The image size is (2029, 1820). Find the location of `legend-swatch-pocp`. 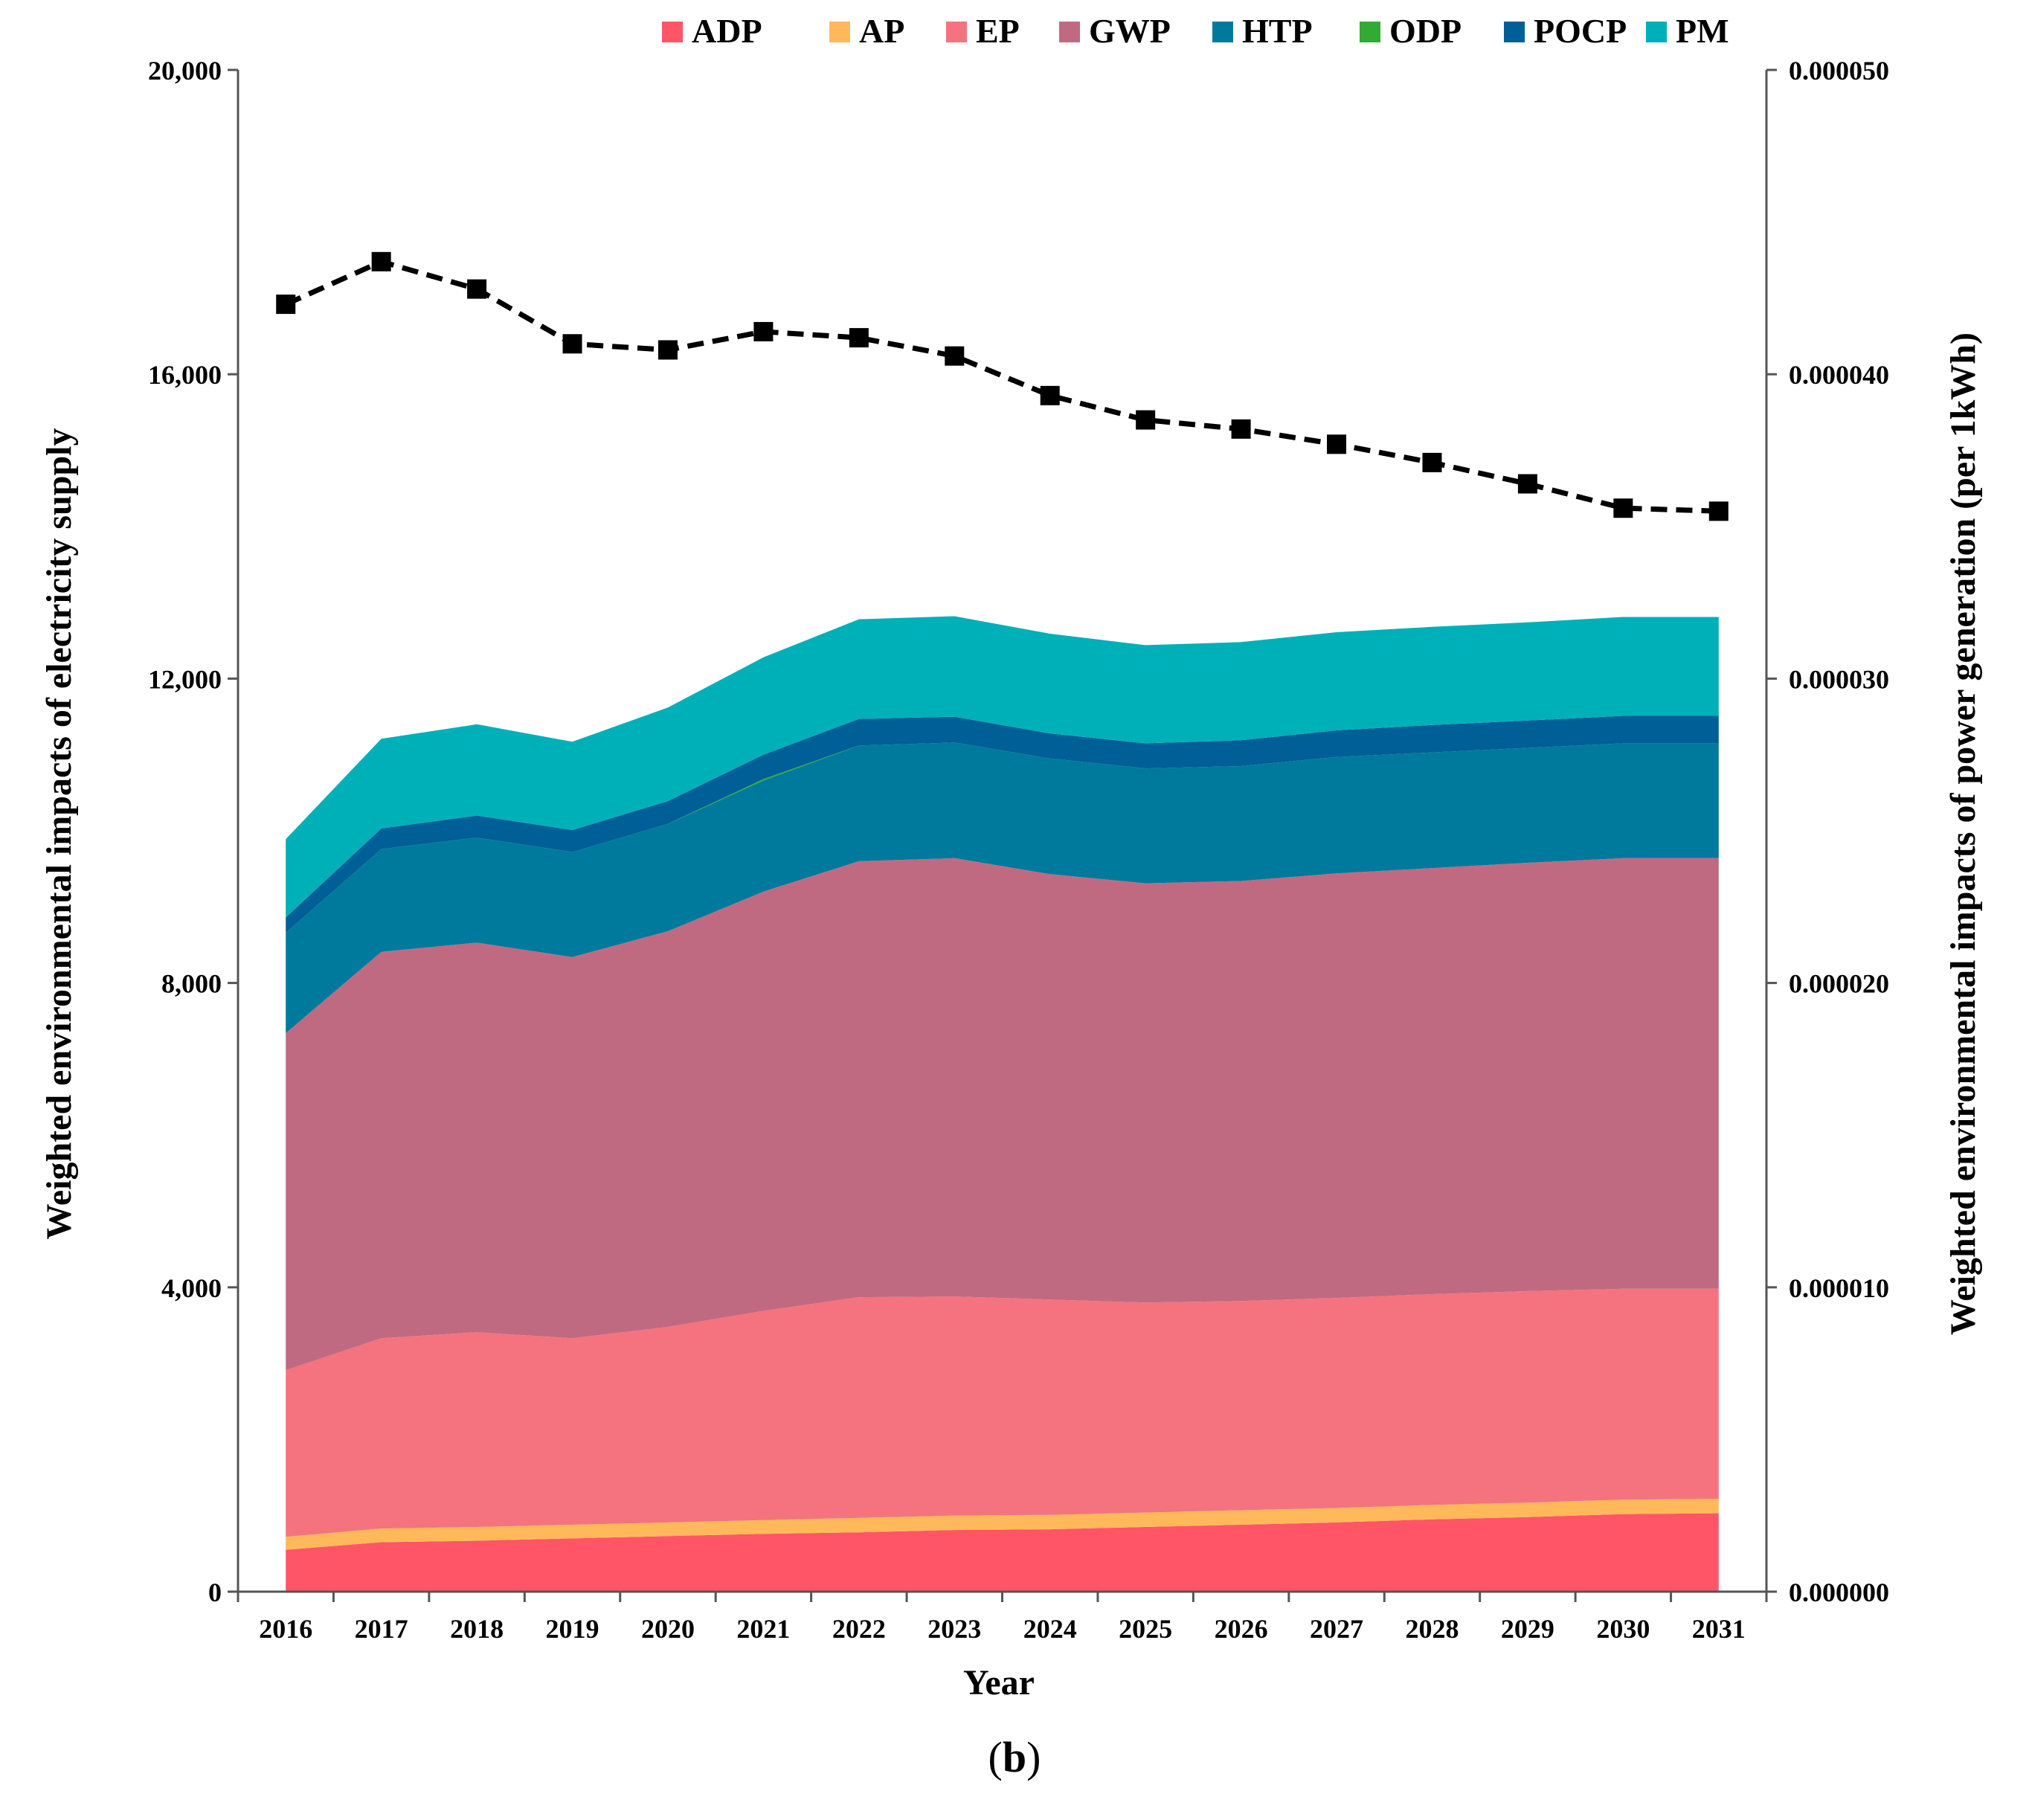

legend-swatch-pocp is located at coordinates (1515, 32).